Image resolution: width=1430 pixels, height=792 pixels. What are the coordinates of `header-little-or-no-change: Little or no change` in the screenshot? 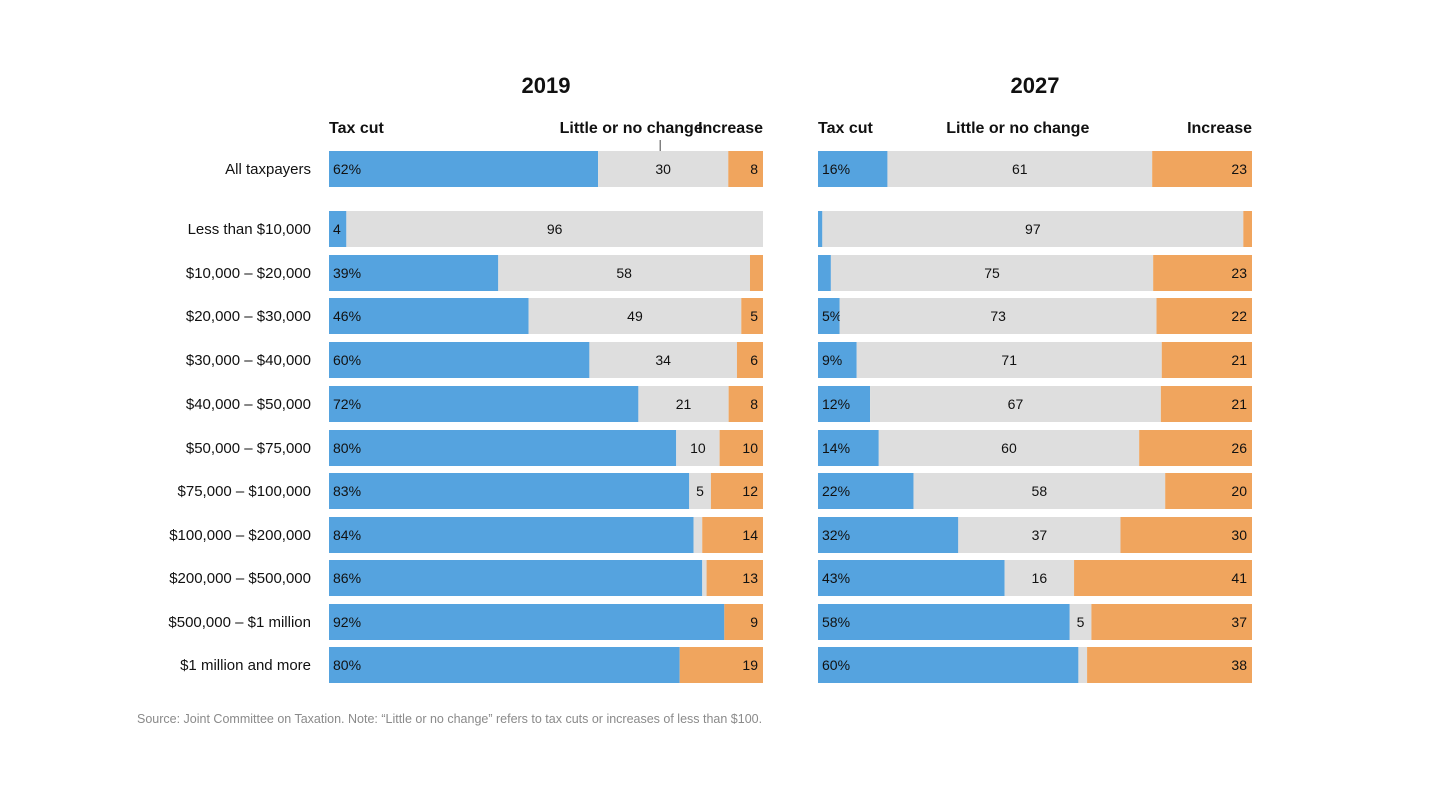 It's located at (631, 128).